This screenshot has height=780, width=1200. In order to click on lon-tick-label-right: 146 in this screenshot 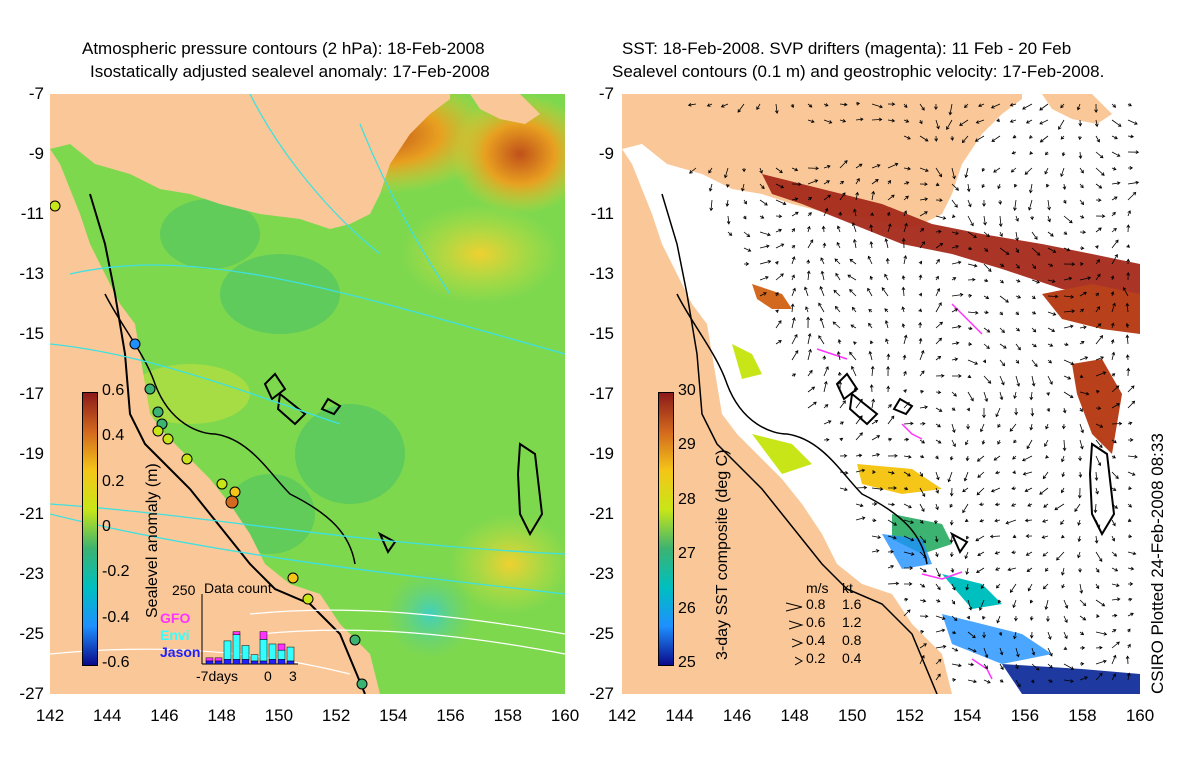, I will do `click(737, 715)`.